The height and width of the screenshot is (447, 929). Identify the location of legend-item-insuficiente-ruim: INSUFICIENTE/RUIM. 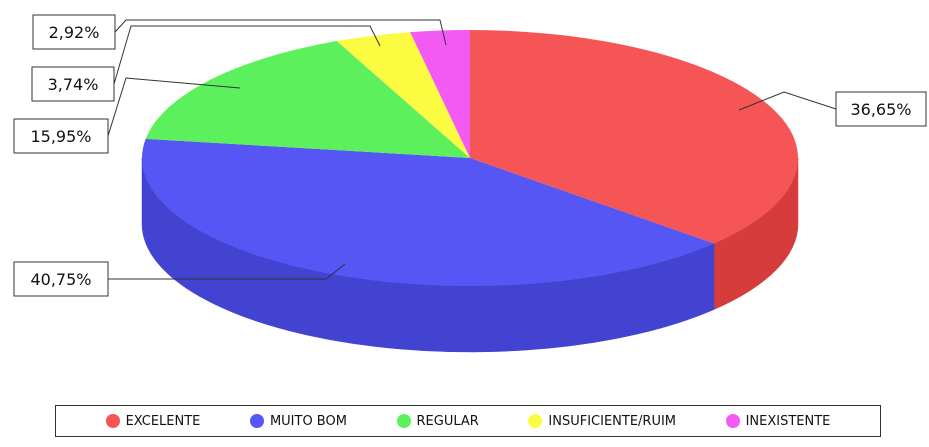
(602, 421).